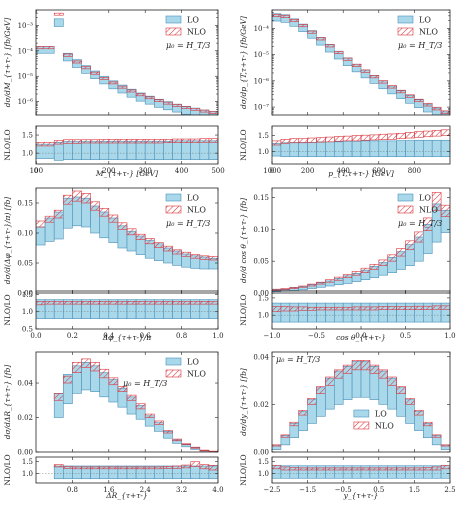  What do you see at coordinates (262, 29) in the screenshot?
I see `y-tick-label: 10⁻⁴` at bounding box center [262, 29].